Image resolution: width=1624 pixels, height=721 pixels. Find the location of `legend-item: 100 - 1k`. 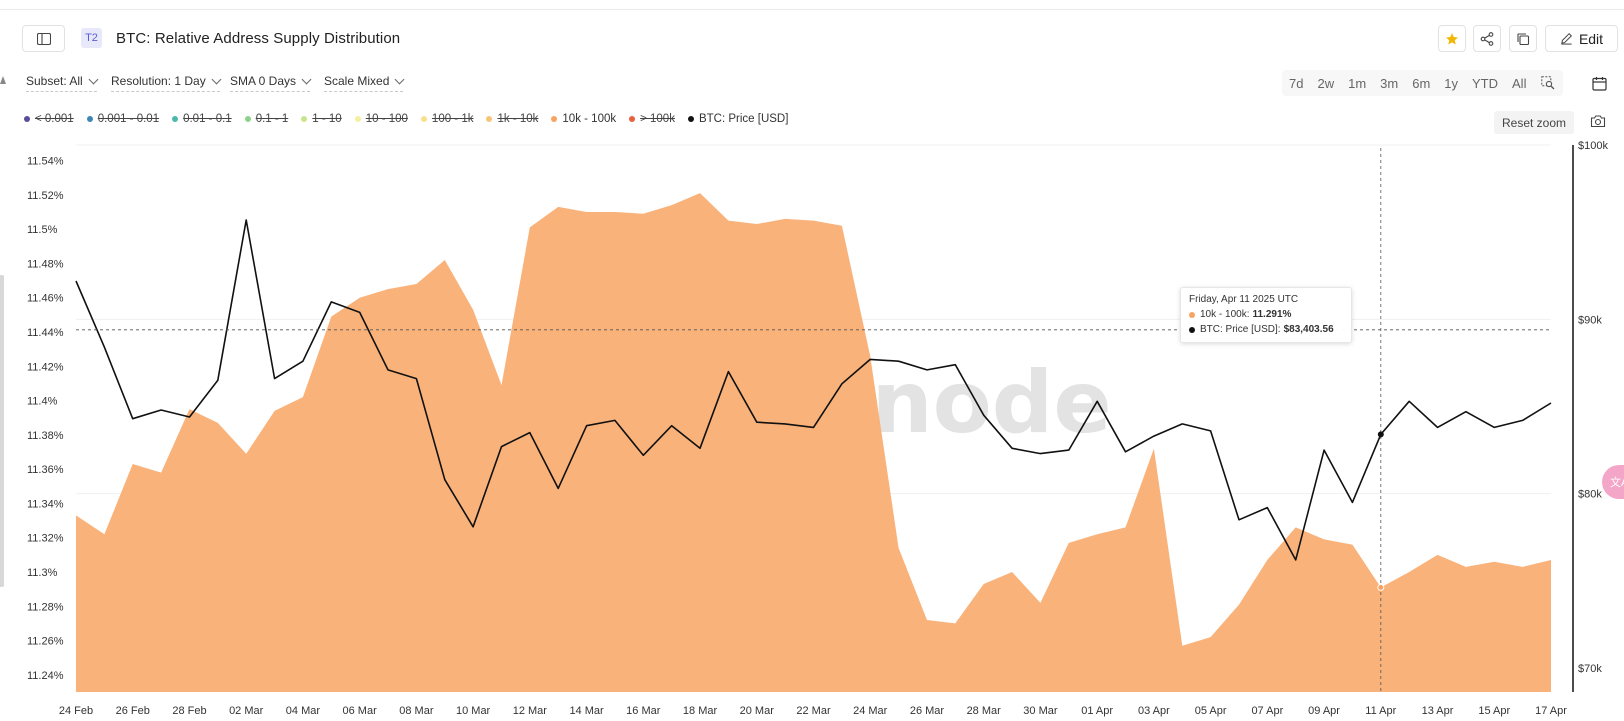

legend-item: 100 - 1k is located at coordinates (447, 119).